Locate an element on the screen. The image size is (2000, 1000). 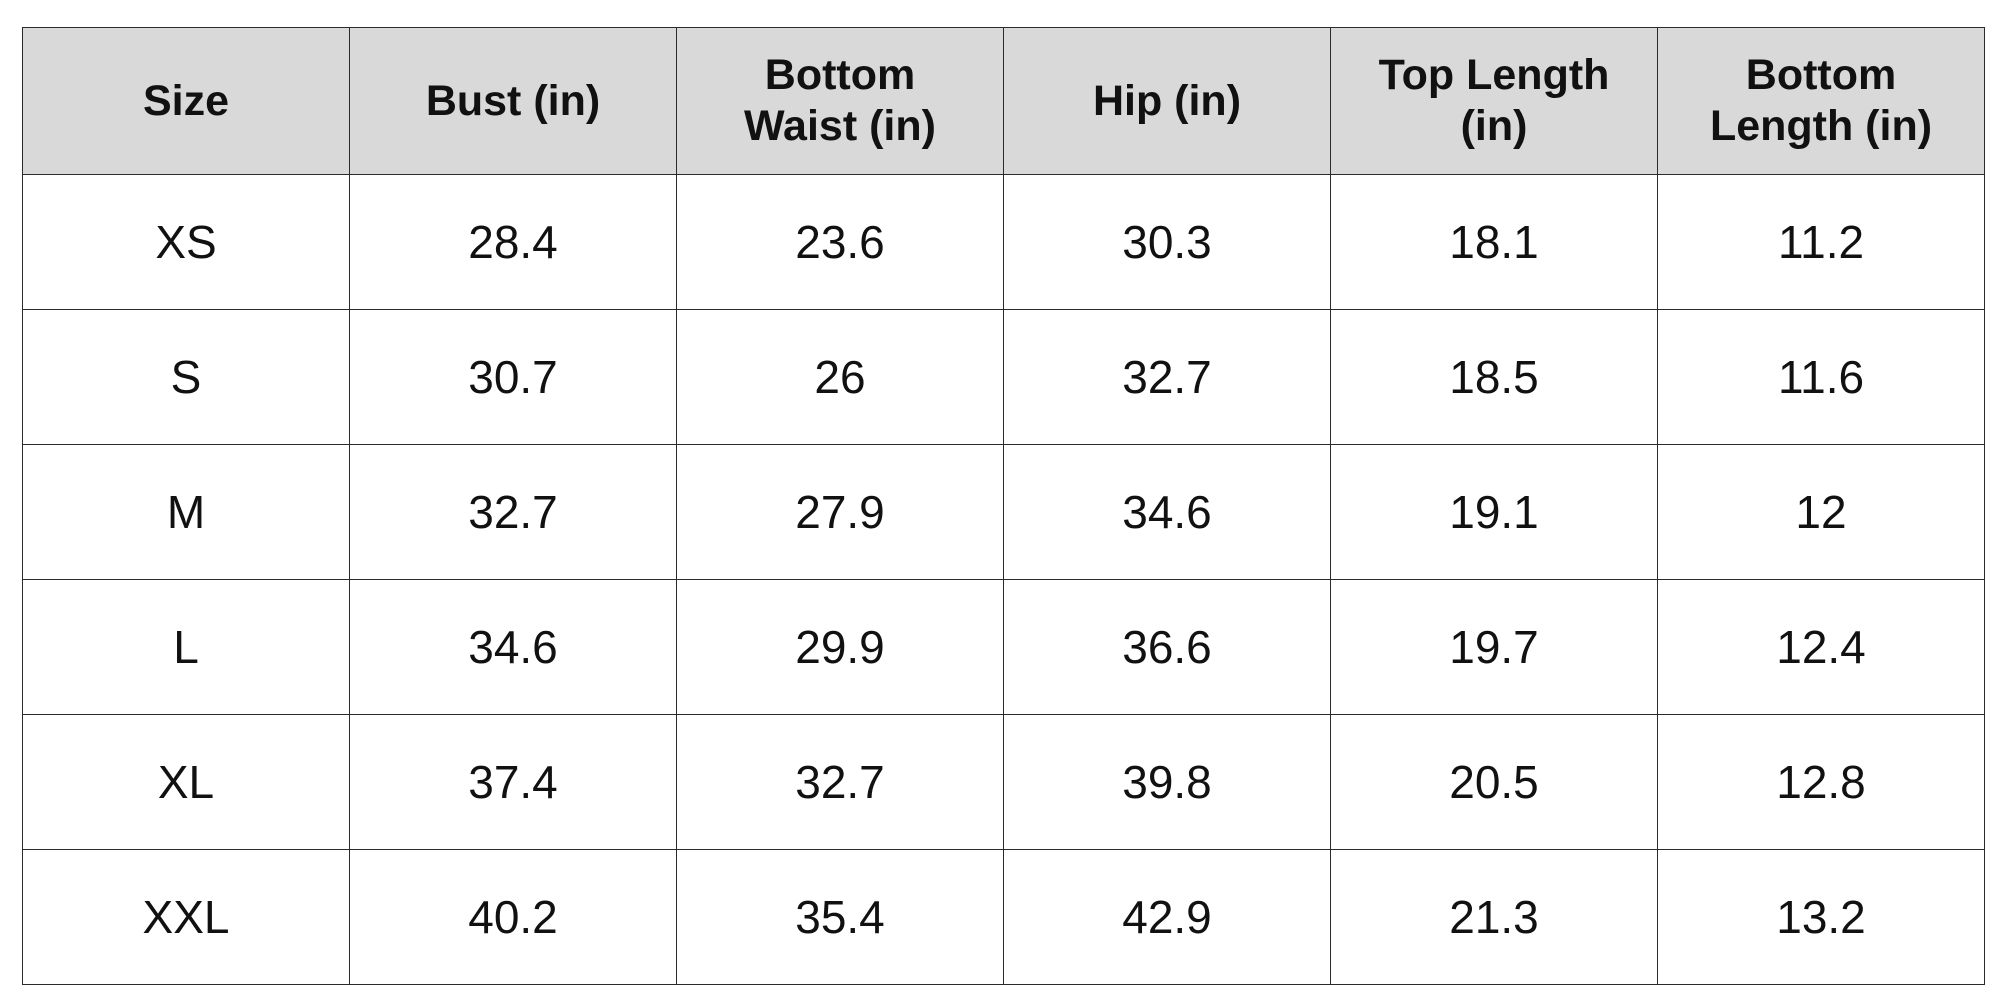
cell-bottom-waist: 29.9 is located at coordinates (840, 647).